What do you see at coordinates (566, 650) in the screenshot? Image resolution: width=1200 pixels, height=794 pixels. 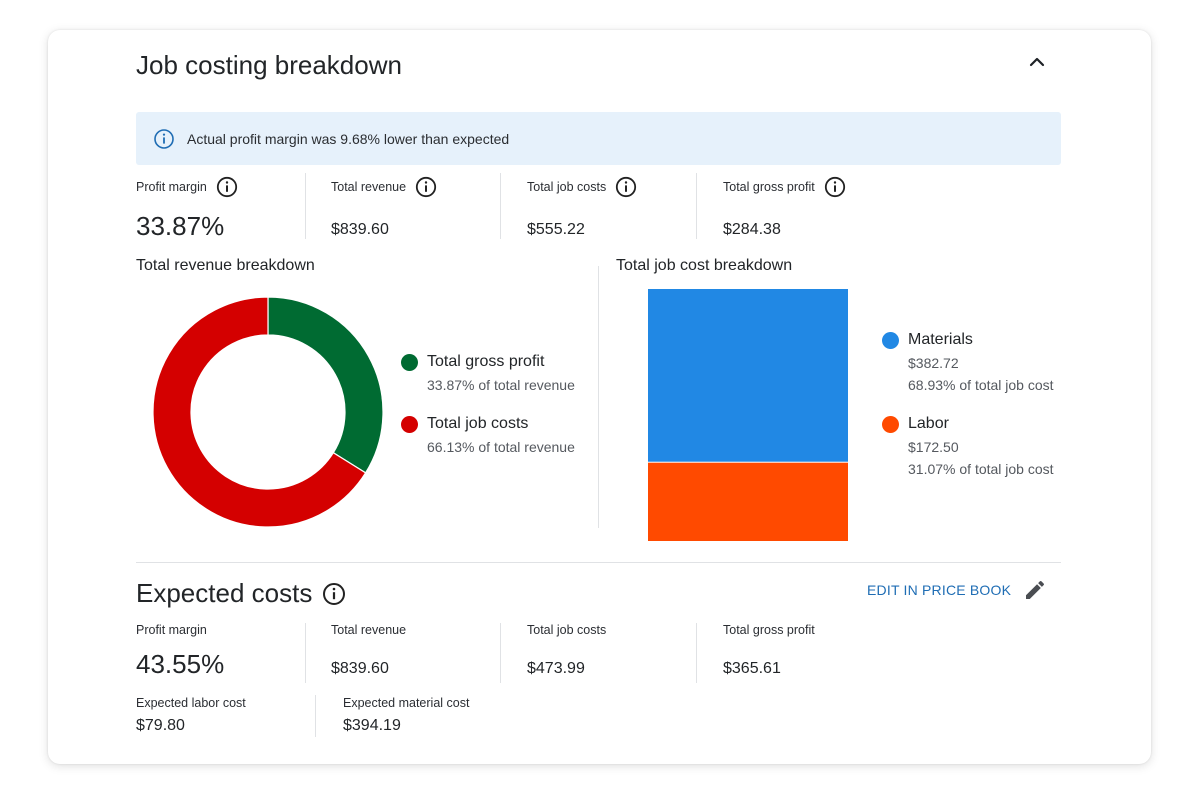 I see `exp-stat-total-job-costs: Total job costs $473.99` at bounding box center [566, 650].